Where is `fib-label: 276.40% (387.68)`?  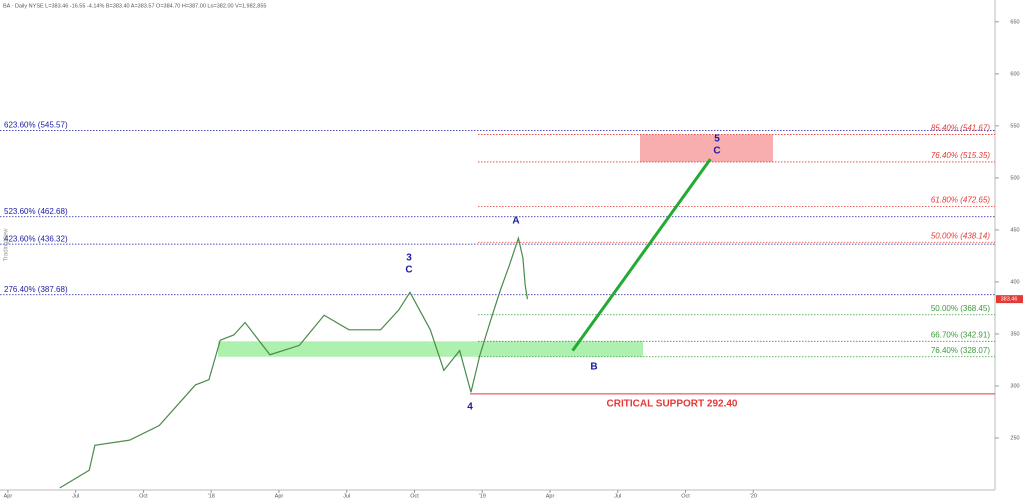 fib-label: 276.40% (387.68) is located at coordinates (36, 289).